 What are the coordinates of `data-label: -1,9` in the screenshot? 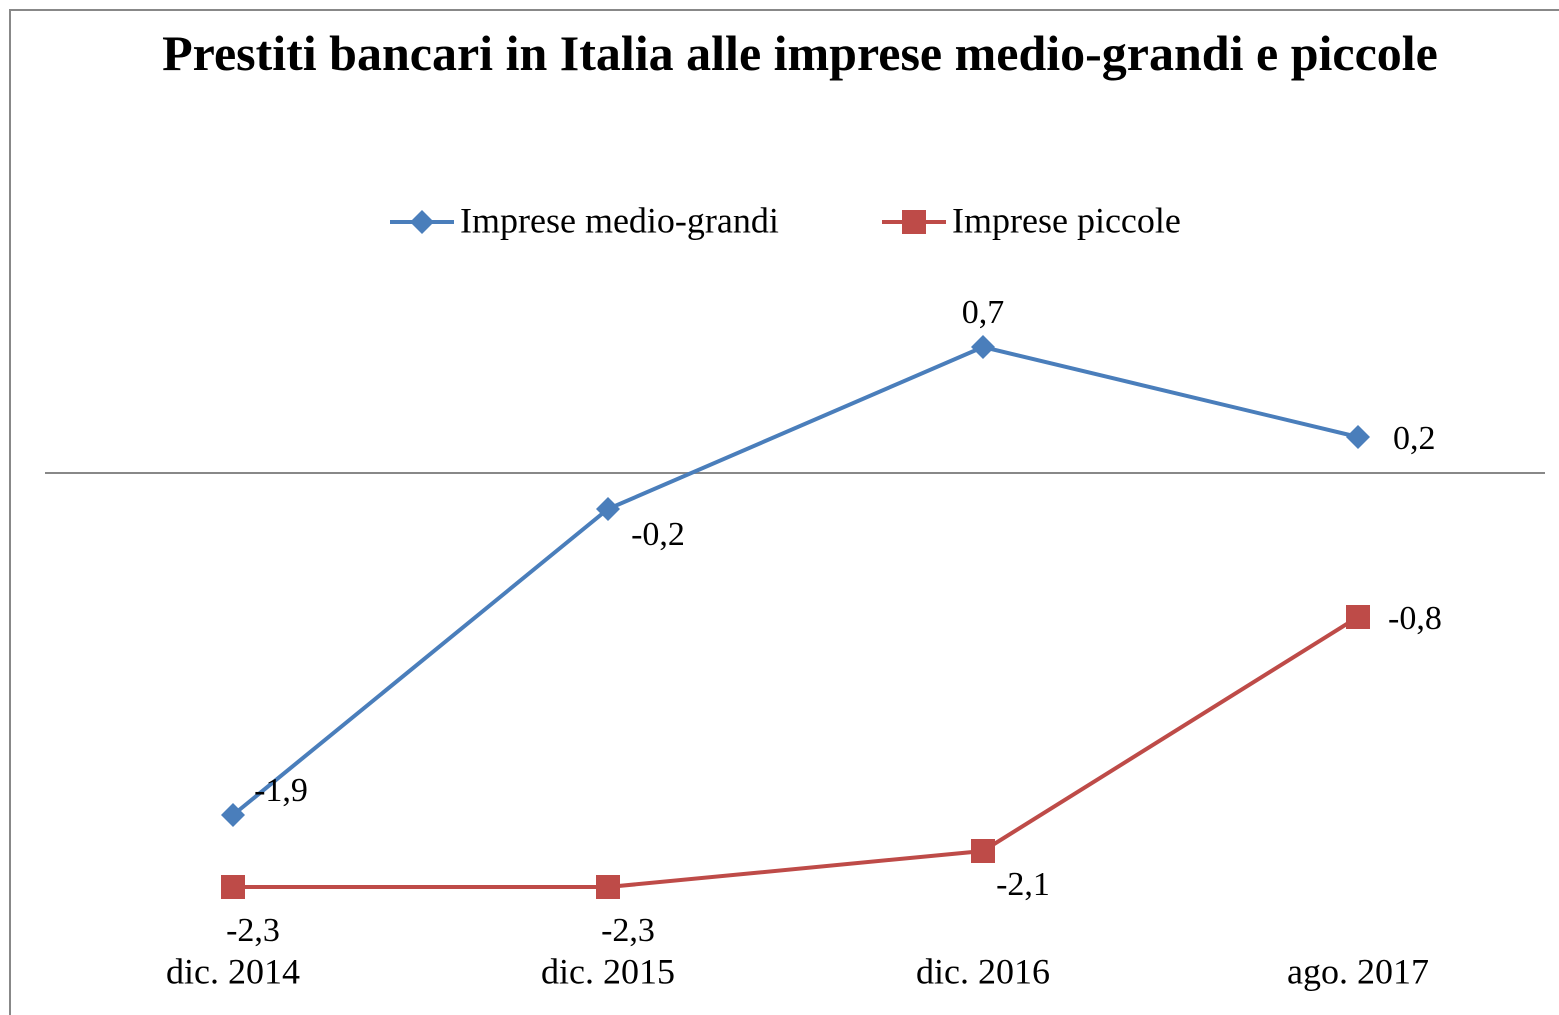 It's located at (281, 790).